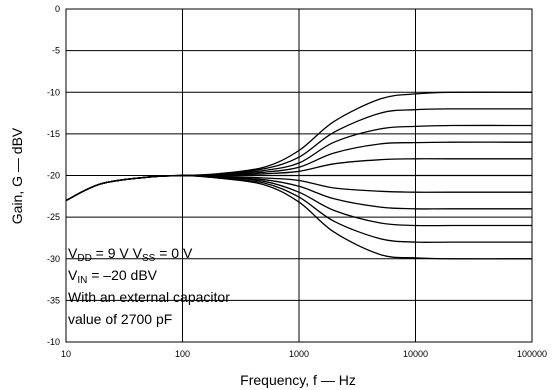  I want to click on y-tick-label: -15, so click(53, 134).